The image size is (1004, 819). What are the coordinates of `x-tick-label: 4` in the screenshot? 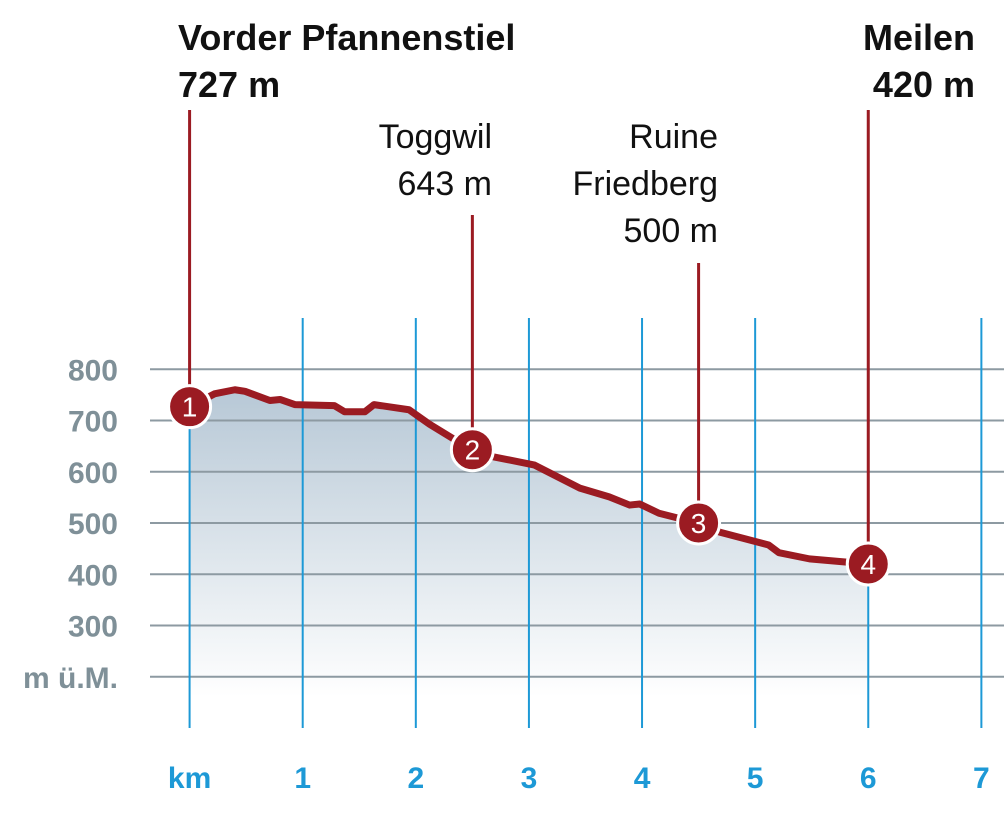 It's located at (642, 778).